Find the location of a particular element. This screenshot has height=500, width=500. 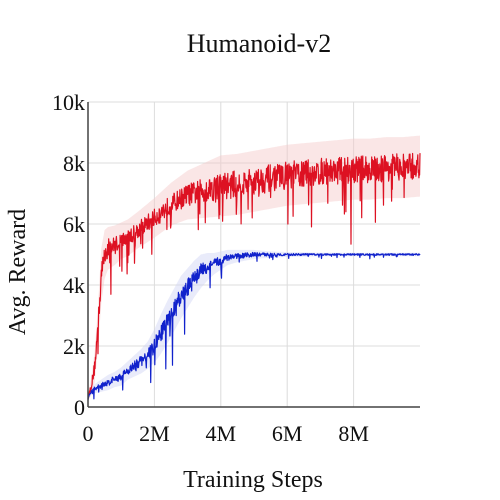

x-tick-label: 0 is located at coordinates (88, 433).